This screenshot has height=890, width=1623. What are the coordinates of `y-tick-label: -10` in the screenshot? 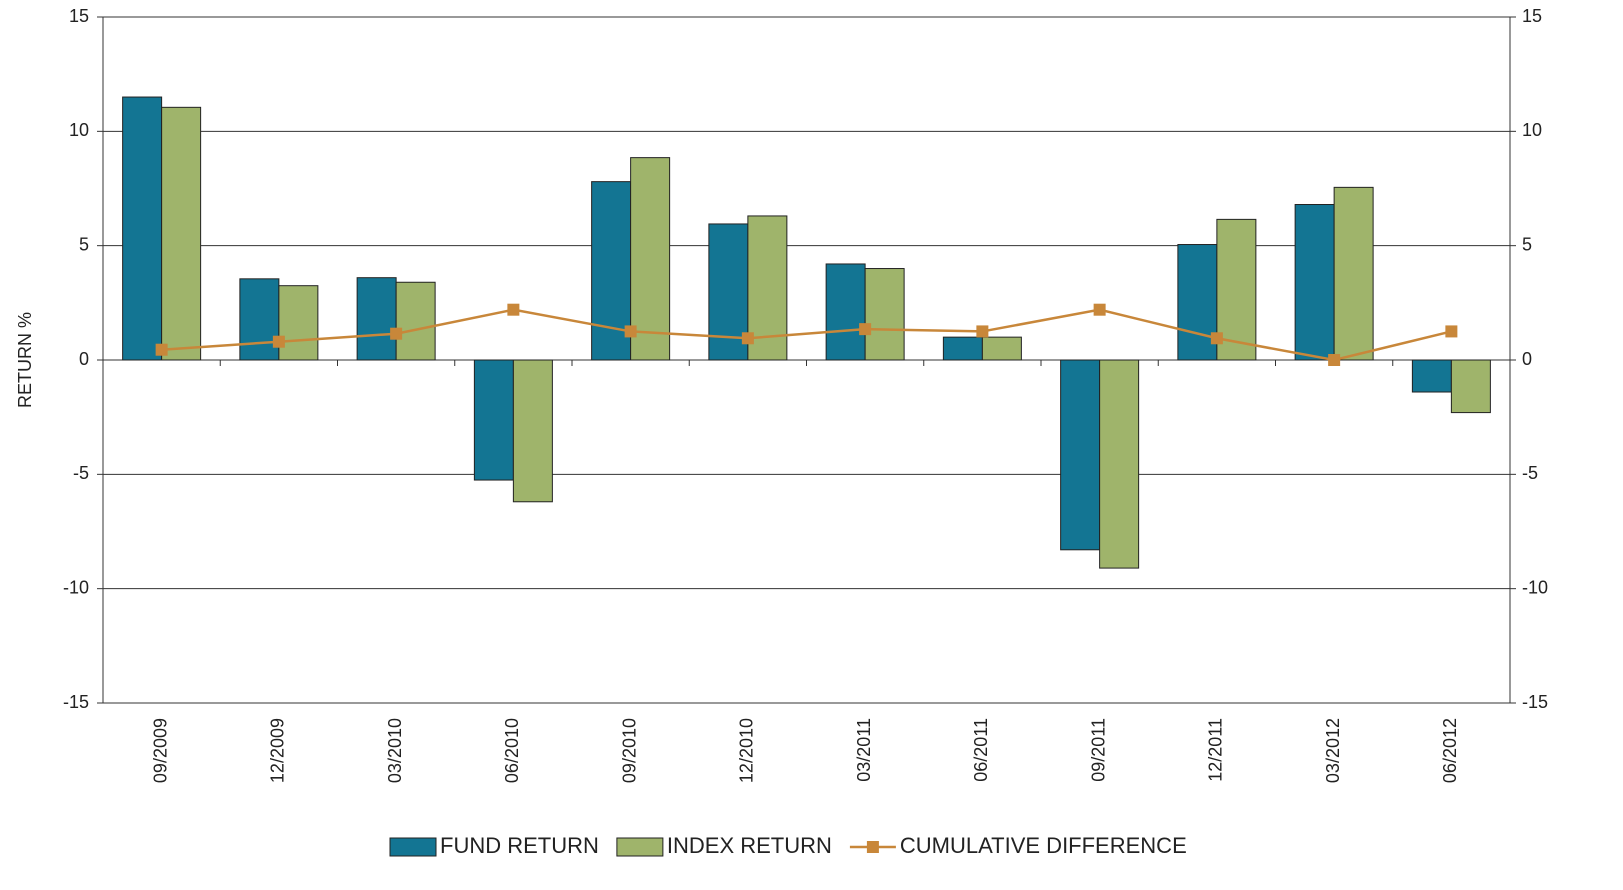 It's located at (76, 587).